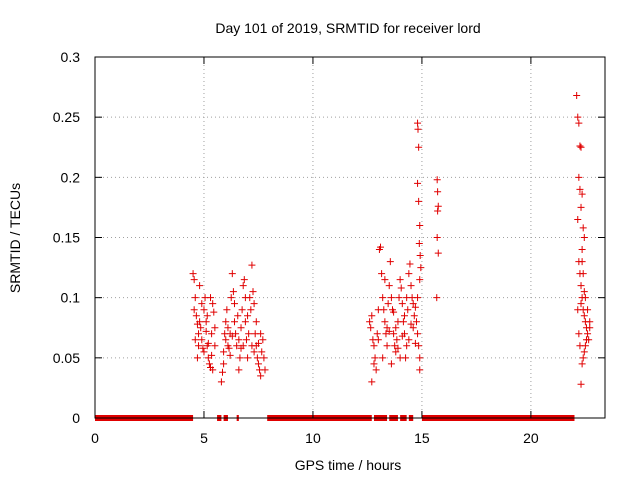 The height and width of the screenshot is (480, 640). What do you see at coordinates (71, 177) in the screenshot?
I see `y-tick-label: 0.2` at bounding box center [71, 177].